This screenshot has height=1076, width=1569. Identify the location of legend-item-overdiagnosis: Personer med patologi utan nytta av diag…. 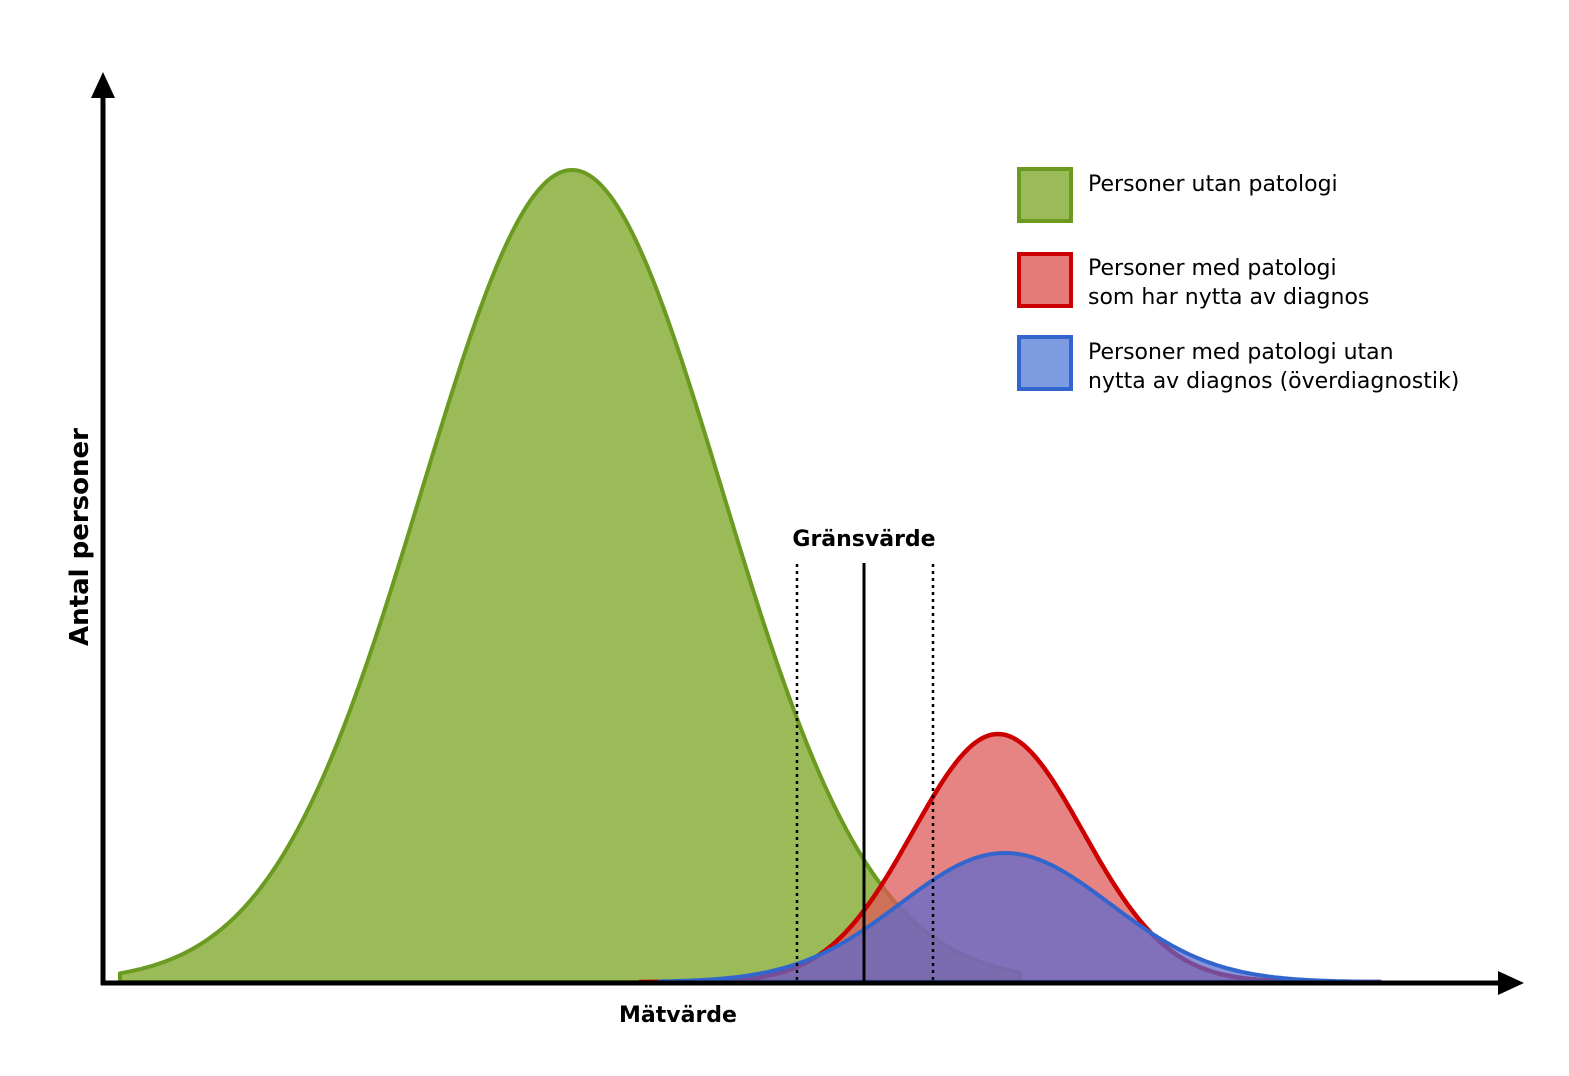
(1238, 364).